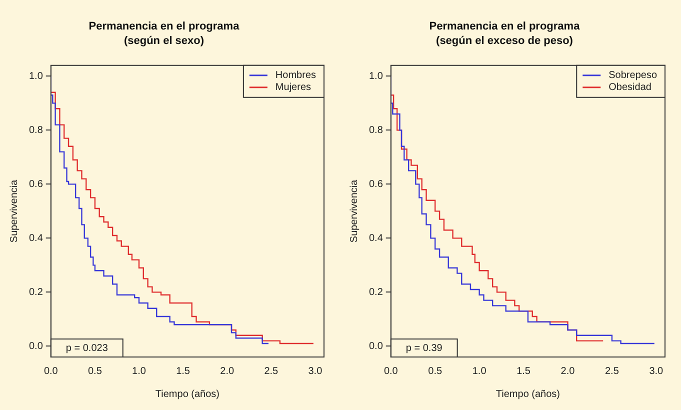 The image size is (681, 410). Describe the element at coordinates (164, 40) in the screenshot. I see `chart-subtitle: (según el sexo)` at that location.